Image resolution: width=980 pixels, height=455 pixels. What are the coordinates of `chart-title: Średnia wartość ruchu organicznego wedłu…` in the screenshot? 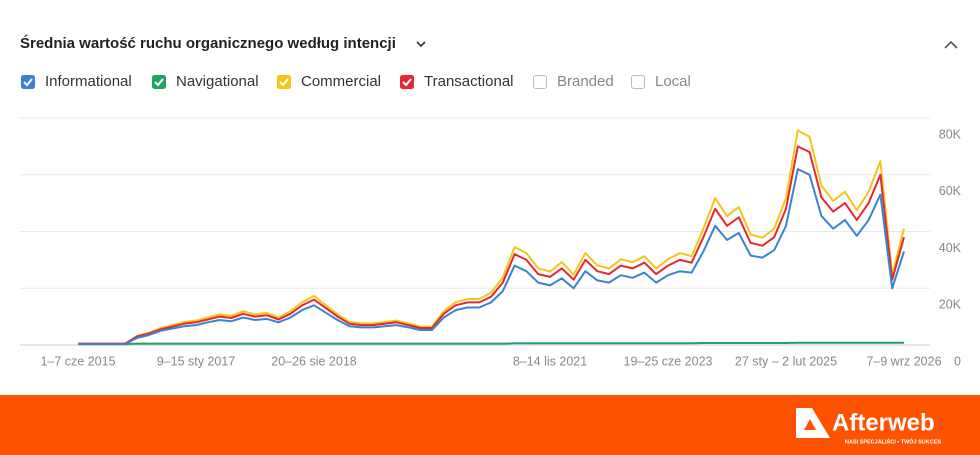 It's located at (208, 43).